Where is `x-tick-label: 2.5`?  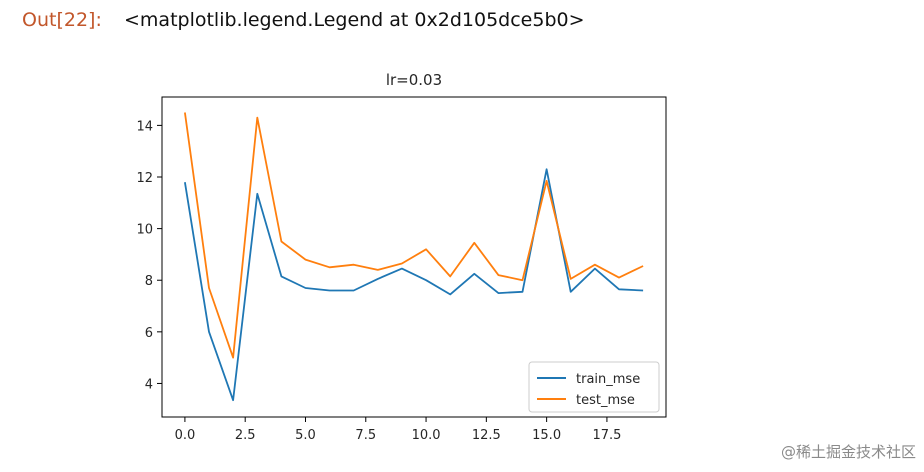 x-tick-label: 2.5 is located at coordinates (245, 435).